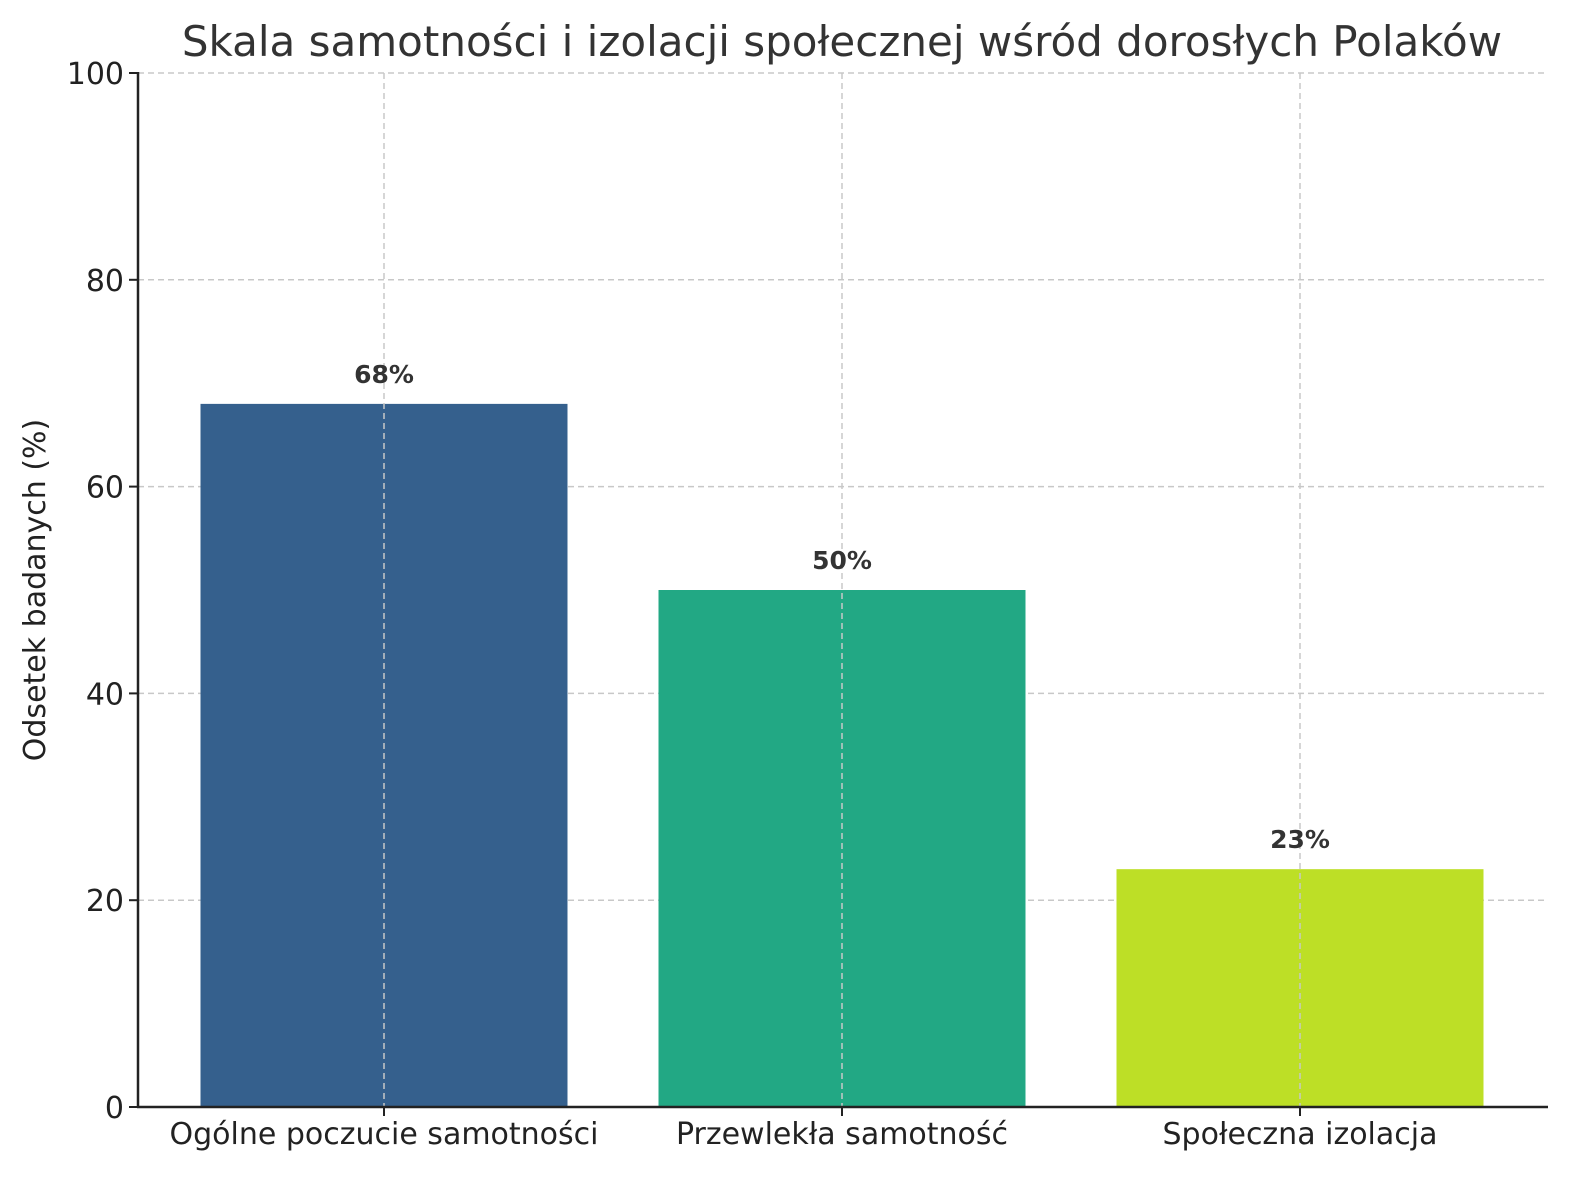 Image resolution: width=1580 pixels, height=1184 pixels. What do you see at coordinates (35, 590) in the screenshot?
I see `y-axis-title: Odsetek badanych (%)` at bounding box center [35, 590].